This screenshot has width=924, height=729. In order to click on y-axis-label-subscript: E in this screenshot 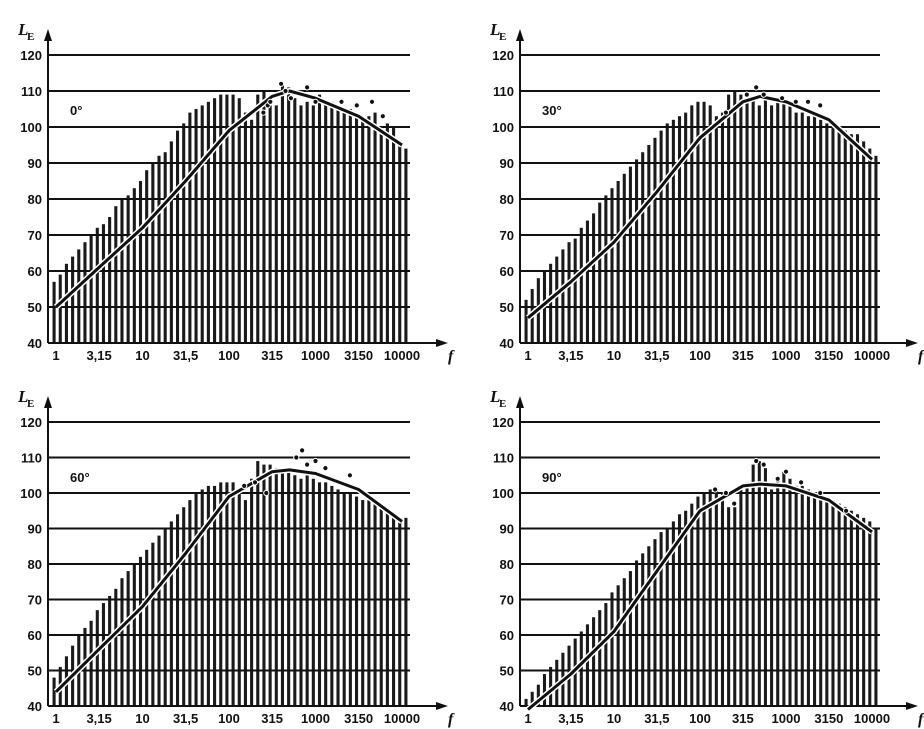, I will do `click(30, 404)`.